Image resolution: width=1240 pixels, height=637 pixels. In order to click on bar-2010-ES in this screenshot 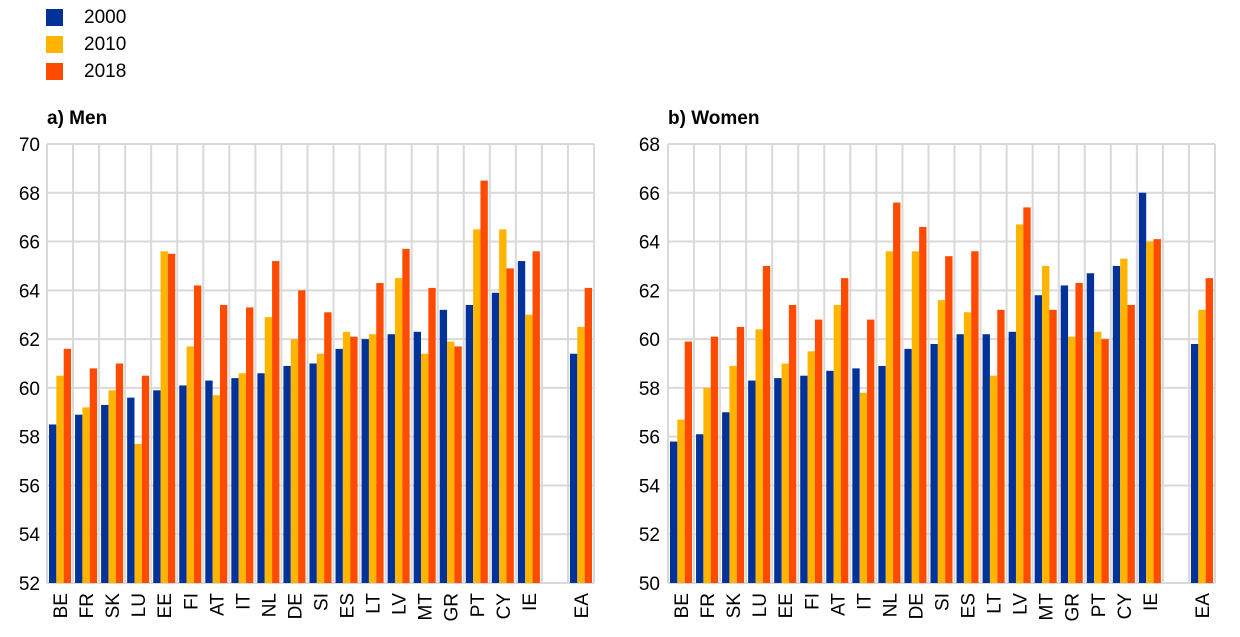, I will do `click(346, 457)`.